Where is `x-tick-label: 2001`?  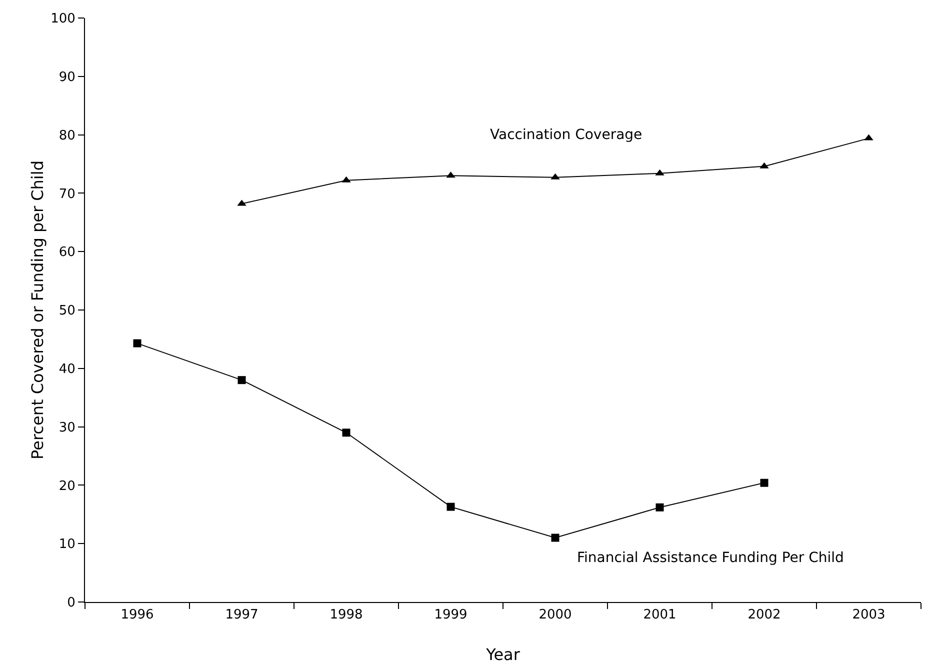 x-tick-label: 2001 is located at coordinates (659, 615).